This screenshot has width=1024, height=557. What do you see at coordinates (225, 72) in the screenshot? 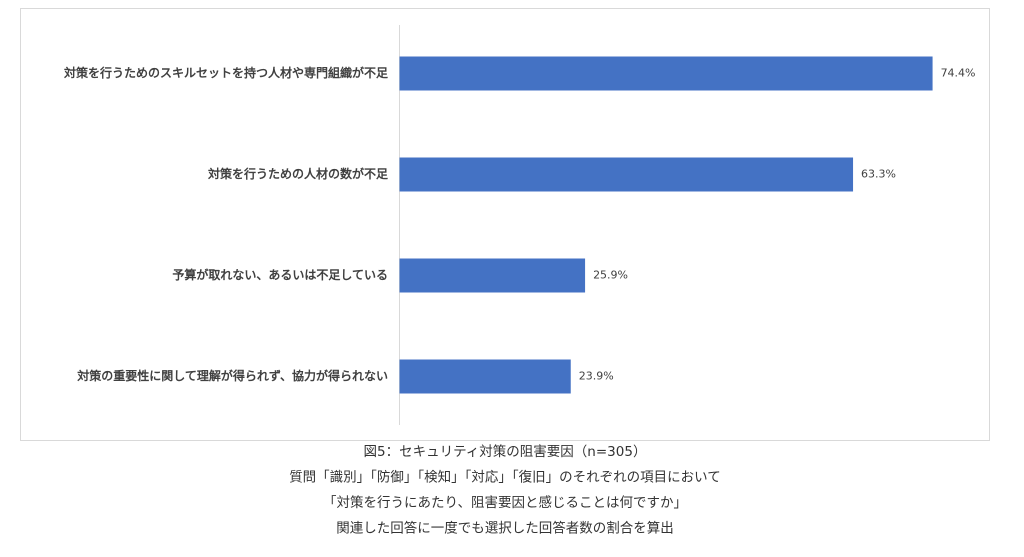
I see `category-label: 対策を行うためのスキルセットを持つ人材や専門組織が不足` at bounding box center [225, 72].